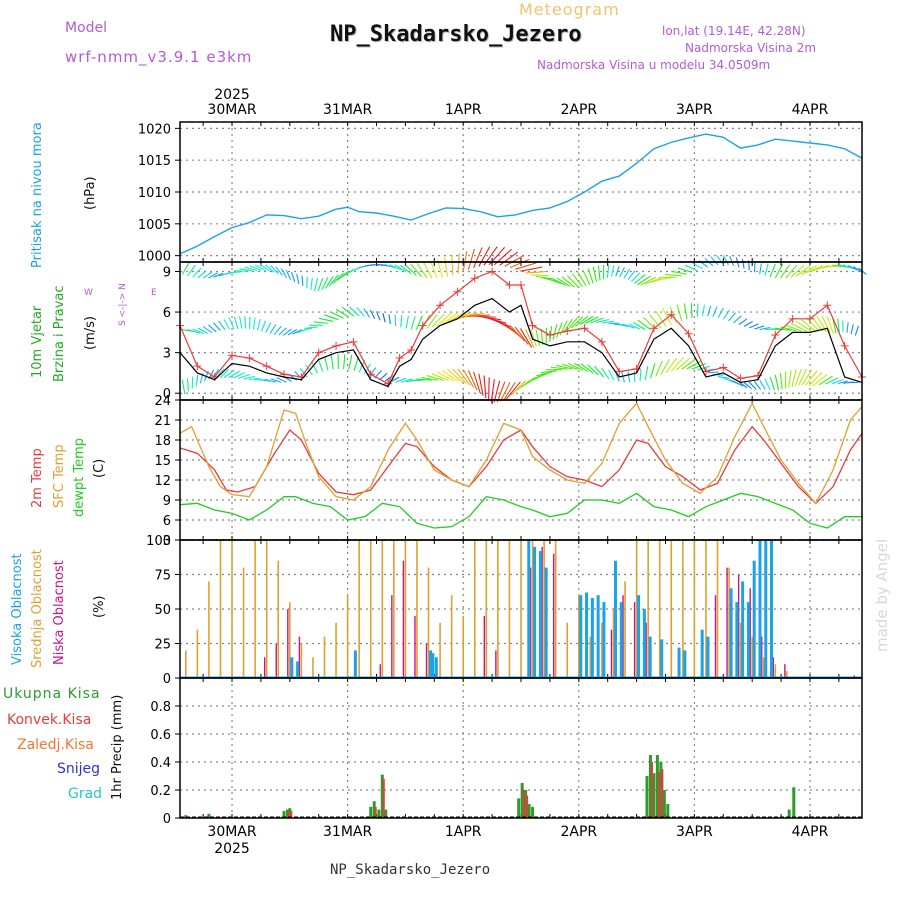 Image resolution: width=900 pixels, height=900 pixels. I want to click on cloud-ylabel1: Visoka Oblacnost, so click(17, 609).